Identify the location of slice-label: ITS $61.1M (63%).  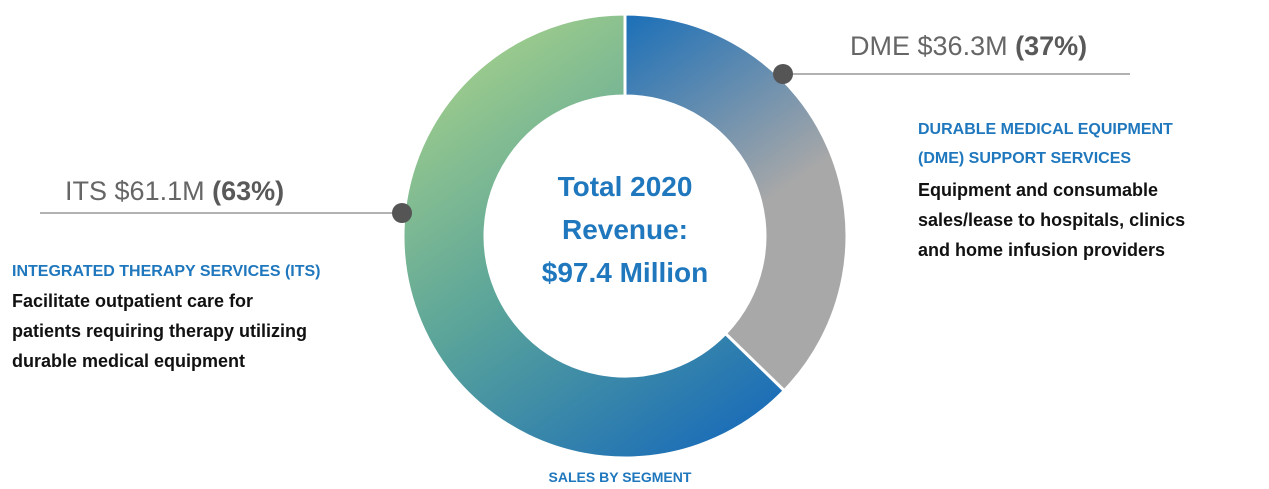
(174, 191).